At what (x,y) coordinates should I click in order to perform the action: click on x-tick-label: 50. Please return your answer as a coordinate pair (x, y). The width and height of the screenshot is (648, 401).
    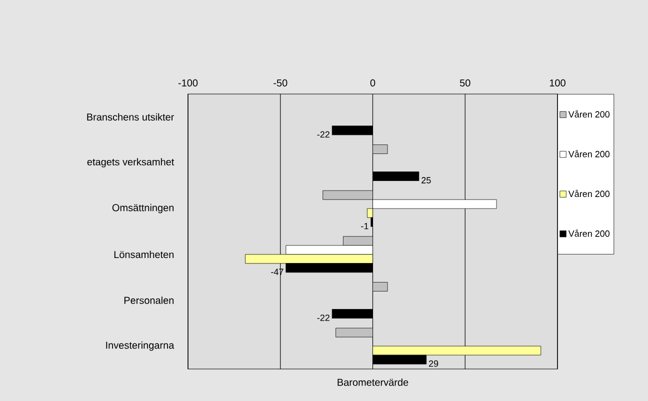
    Looking at the image, I should click on (465, 82).